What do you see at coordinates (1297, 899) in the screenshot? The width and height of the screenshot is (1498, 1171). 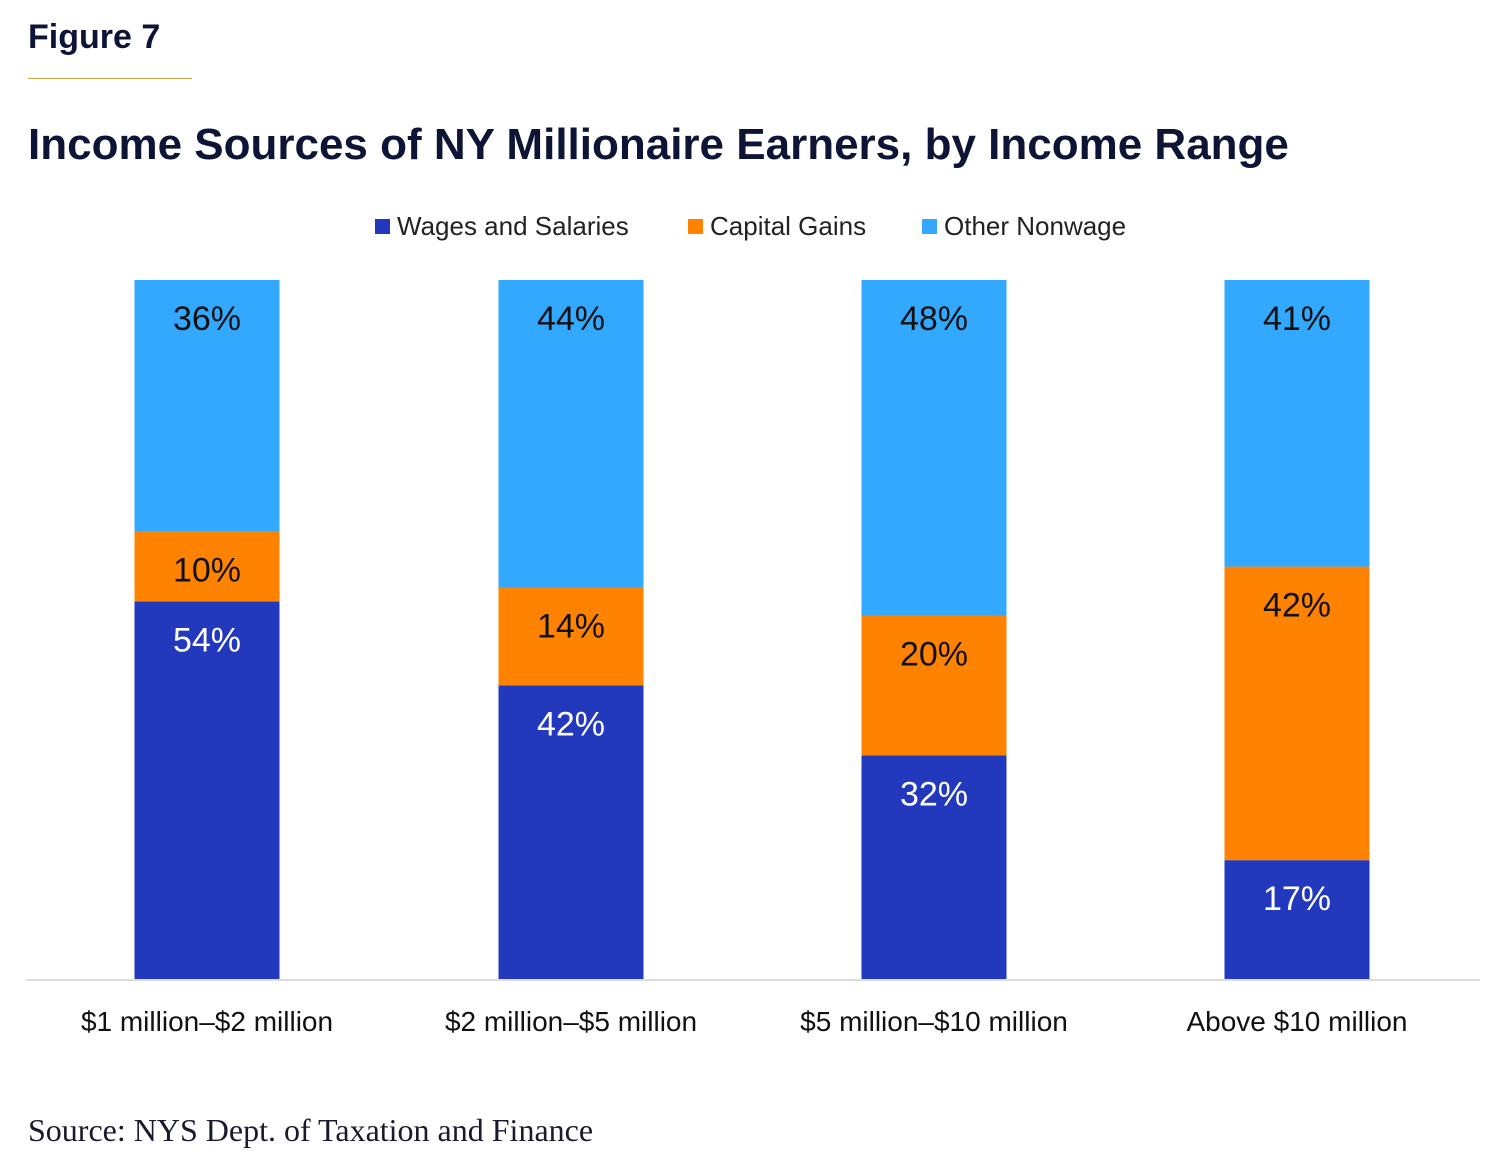 I see `data-label-wages-and-salaries-4: 17%` at bounding box center [1297, 899].